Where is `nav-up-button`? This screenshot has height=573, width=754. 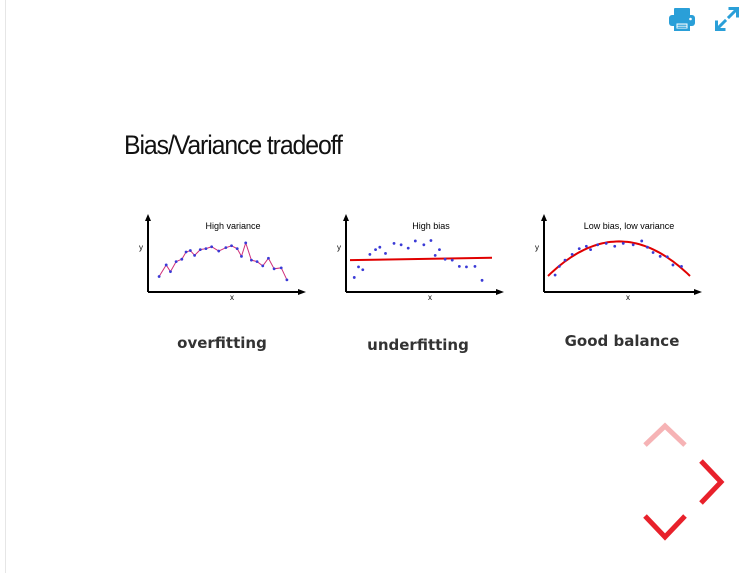 nav-up-button is located at coordinates (665, 433).